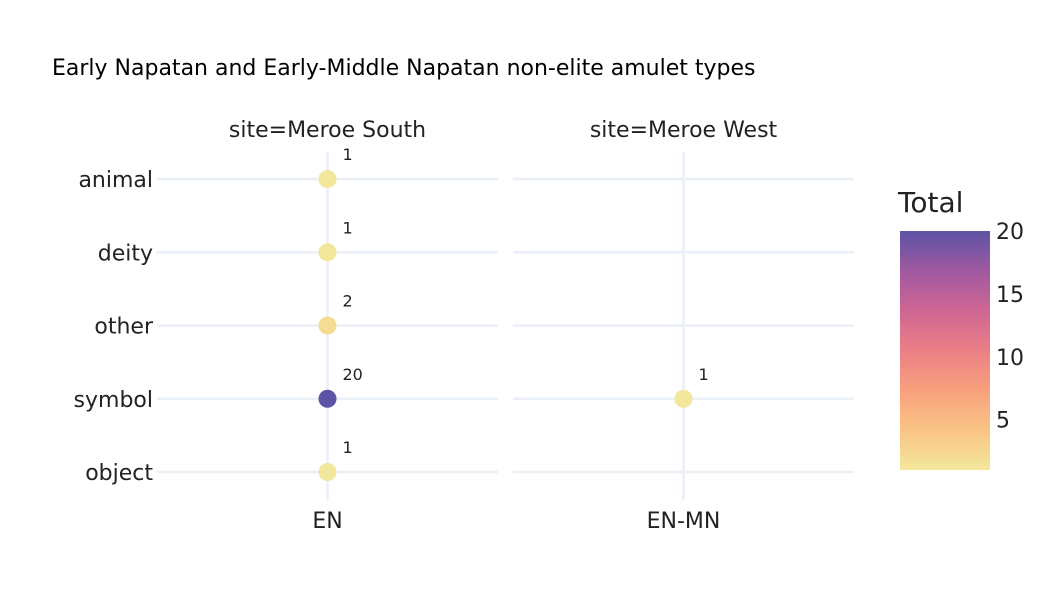  What do you see at coordinates (684, 521) in the screenshot?
I see `x-tick-label: EN-MN` at bounding box center [684, 521].